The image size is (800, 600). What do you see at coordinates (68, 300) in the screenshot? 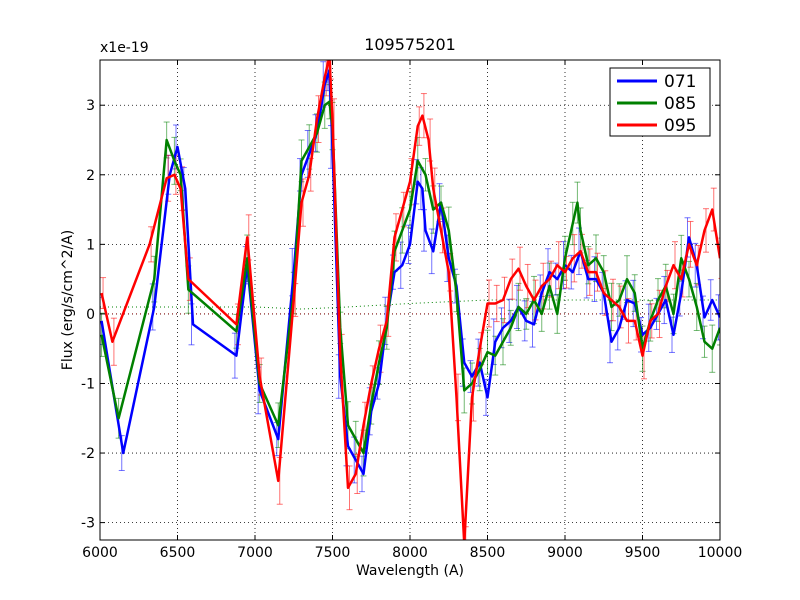
I see `y-axis-label: Flux (erg/s/cm^2/A)` at bounding box center [68, 300].